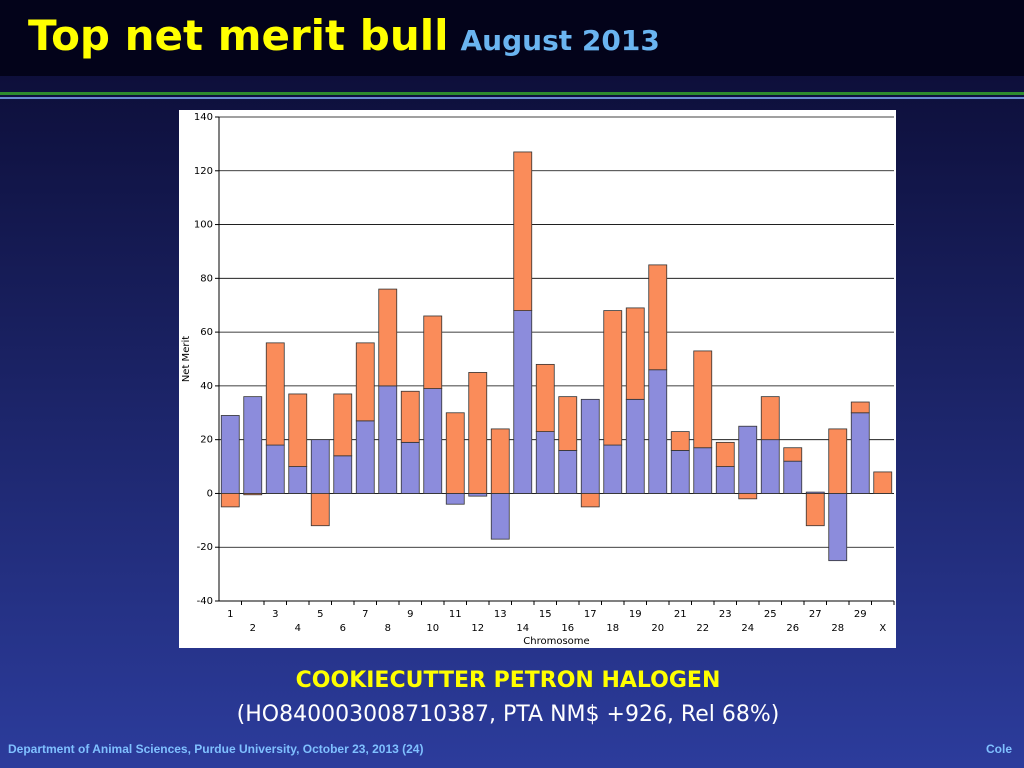 The width and height of the screenshot is (1024, 768). I want to click on x-tick-label: 18, so click(612, 628).